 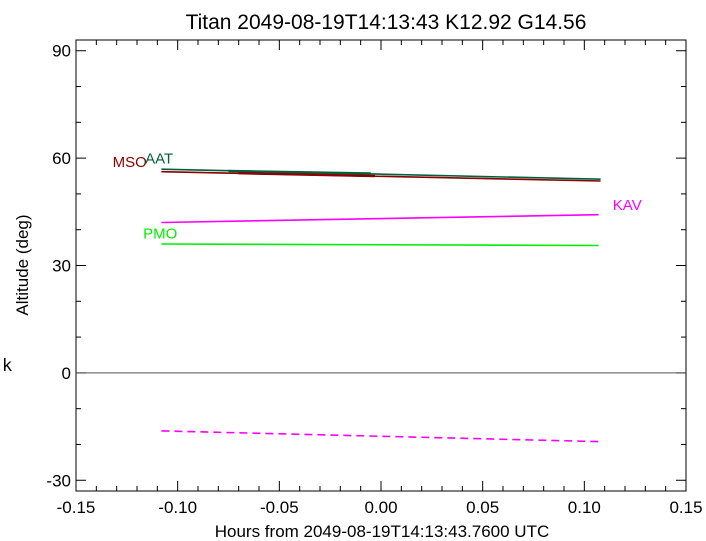 I want to click on x-tick-labels: -0.15 -0.10 -0.05 0.00 0.05 0.10 0.15, so click(x=380, y=507).